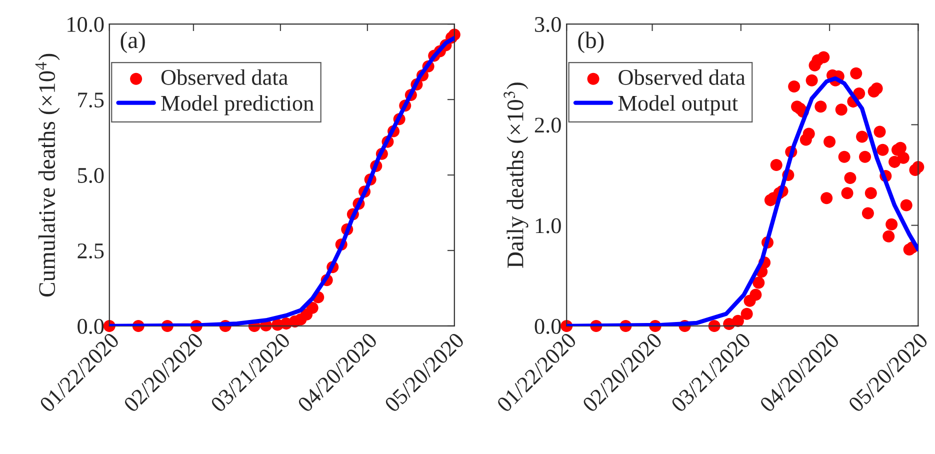 This screenshot has height=454, width=935. I want to click on y-tick-label: 10.0, so click(86, 24).